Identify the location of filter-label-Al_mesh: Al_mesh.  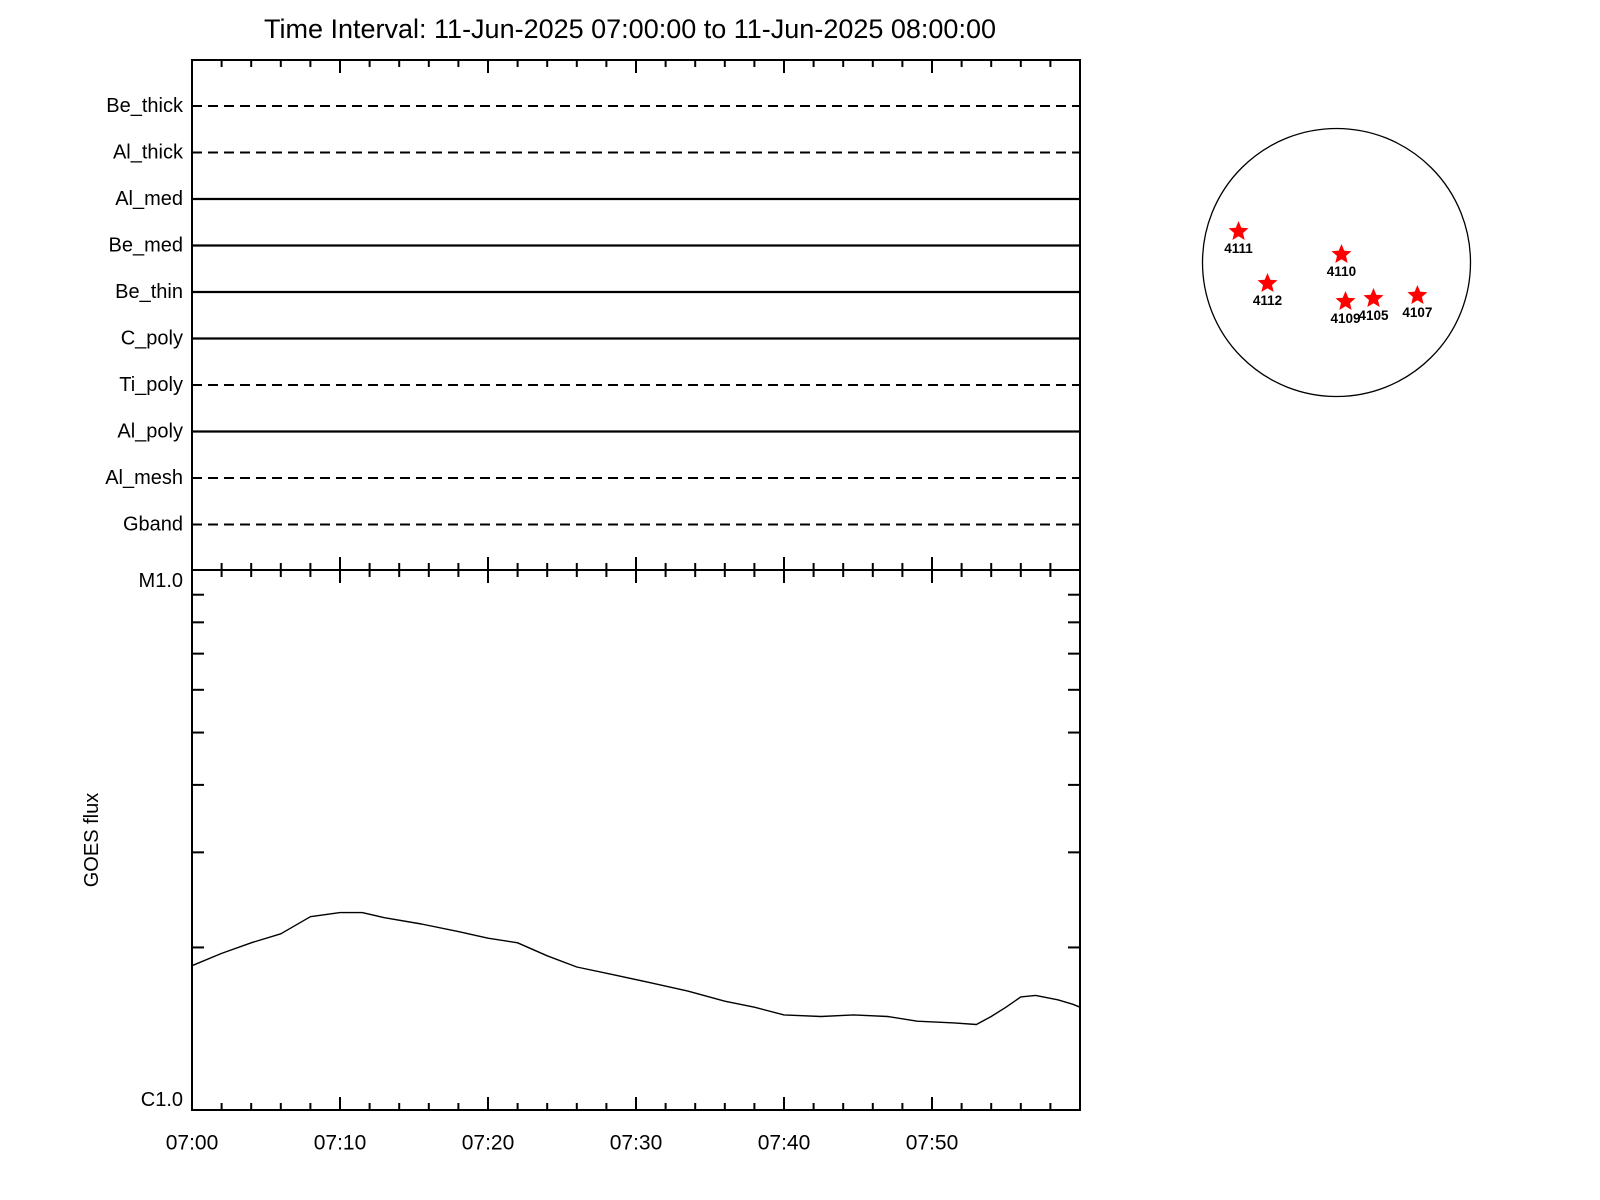
(144, 478).